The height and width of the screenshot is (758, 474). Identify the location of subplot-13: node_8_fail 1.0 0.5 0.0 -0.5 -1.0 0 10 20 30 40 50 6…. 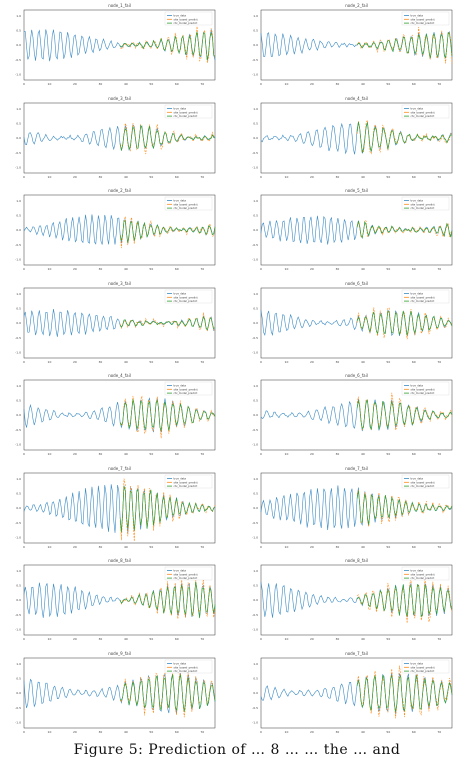
(118, 601).